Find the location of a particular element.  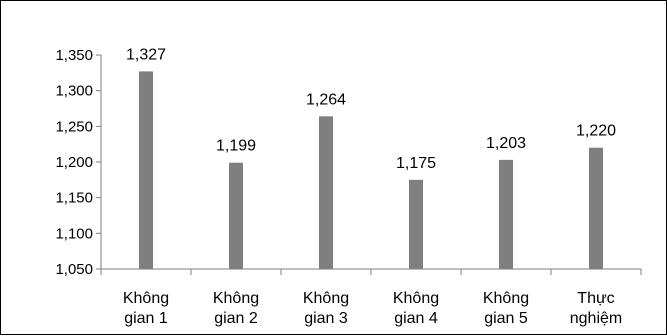

y-tick-label: 1,250 is located at coordinates (74, 126).